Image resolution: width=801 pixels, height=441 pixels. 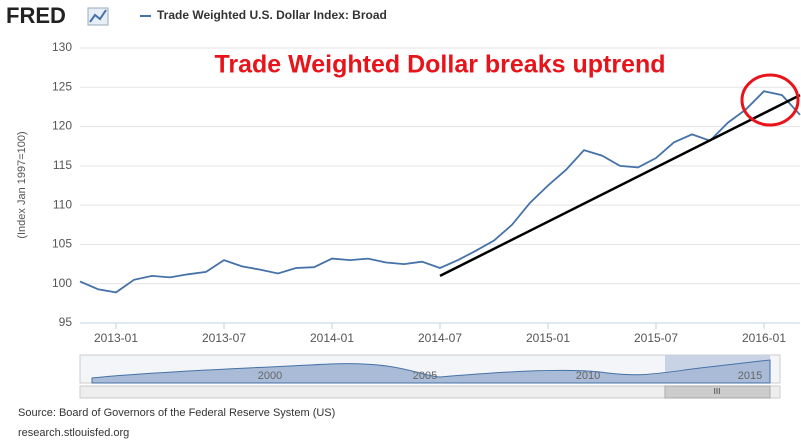 What do you see at coordinates (440, 338) in the screenshot?
I see `x-tick-label: 2014-07` at bounding box center [440, 338].